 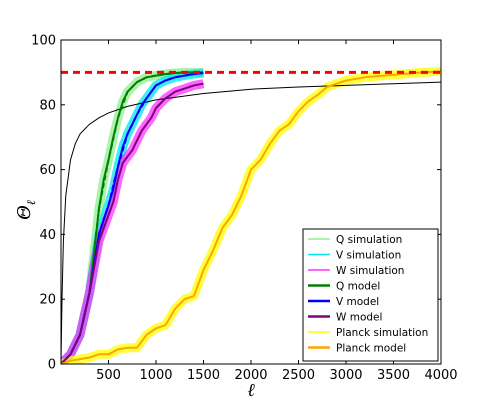 I want to click on legend-label-q-model: Q model, so click(x=358, y=287).